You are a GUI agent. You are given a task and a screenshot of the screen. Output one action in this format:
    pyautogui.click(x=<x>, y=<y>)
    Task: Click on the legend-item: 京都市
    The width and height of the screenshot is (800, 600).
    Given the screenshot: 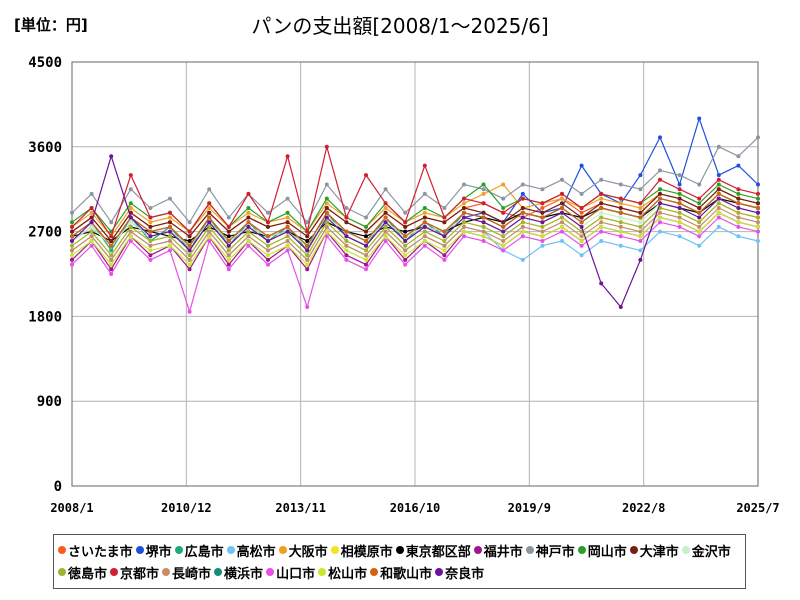 What is the action you would take?
    pyautogui.click(x=134, y=572)
    